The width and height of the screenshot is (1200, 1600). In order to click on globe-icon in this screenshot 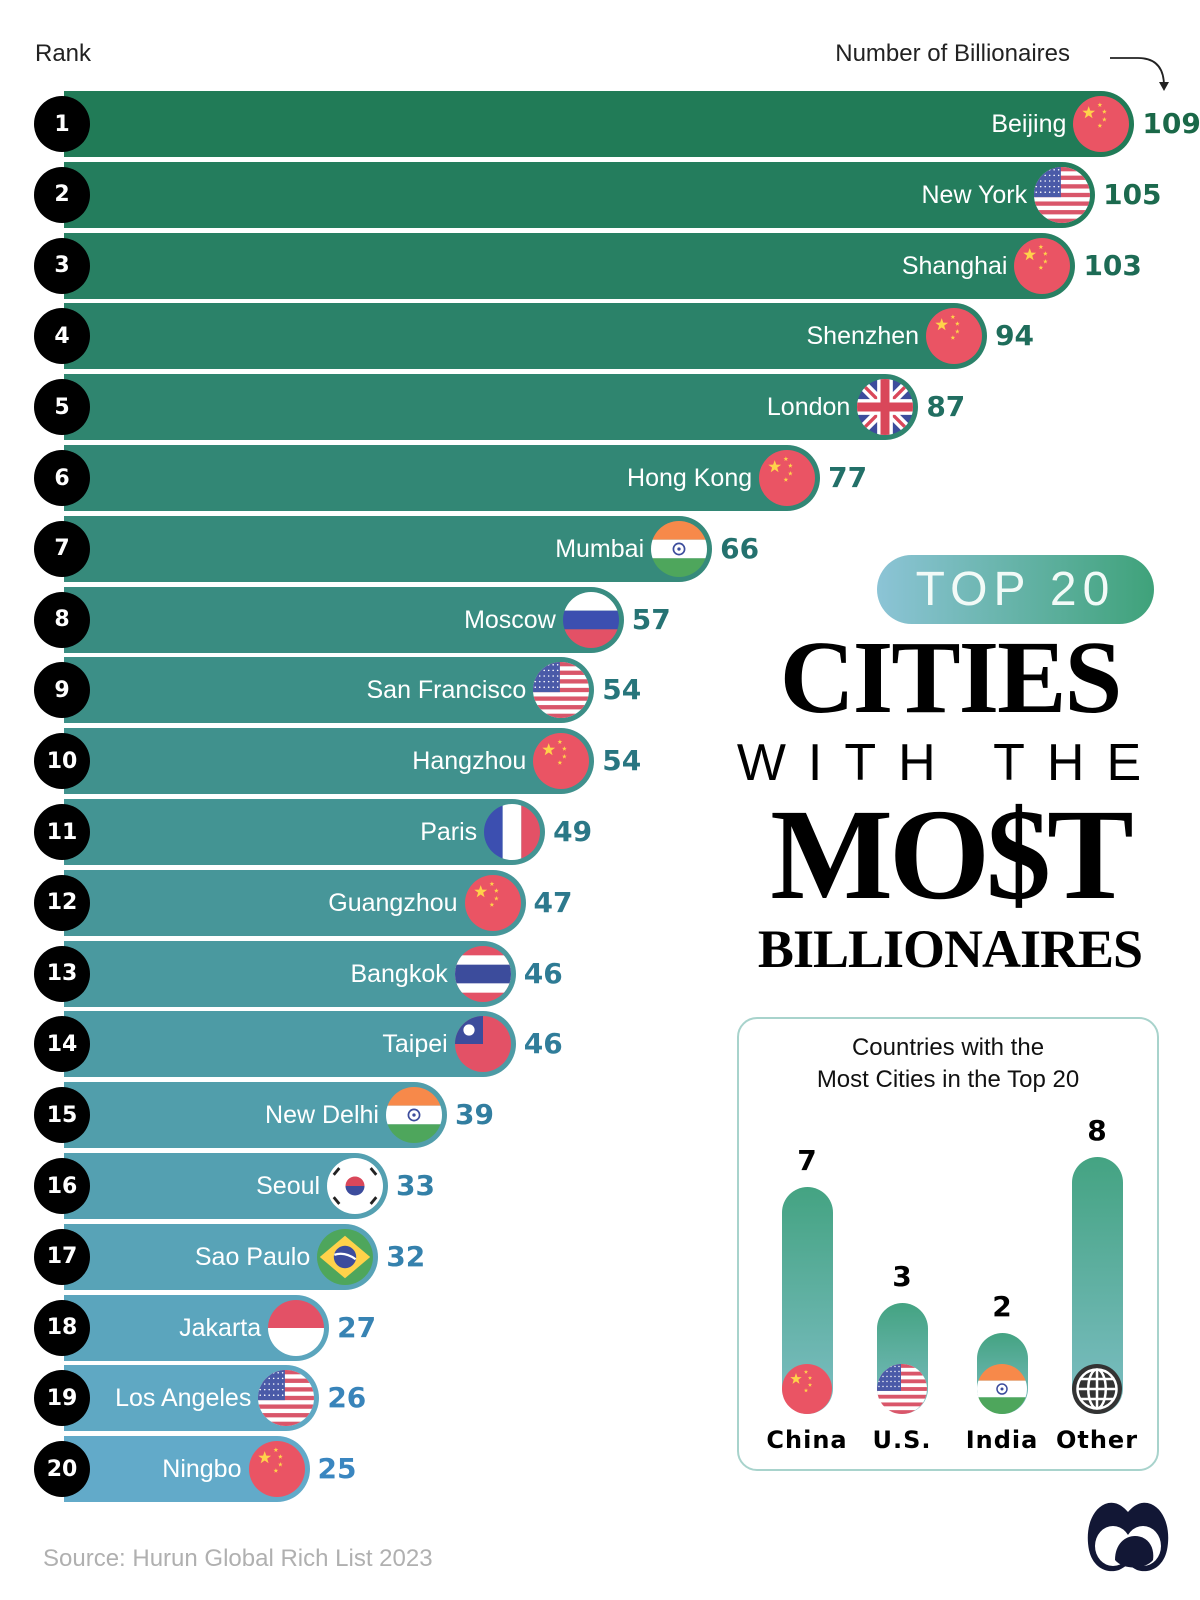, I will do `click(1097, 1391)`.